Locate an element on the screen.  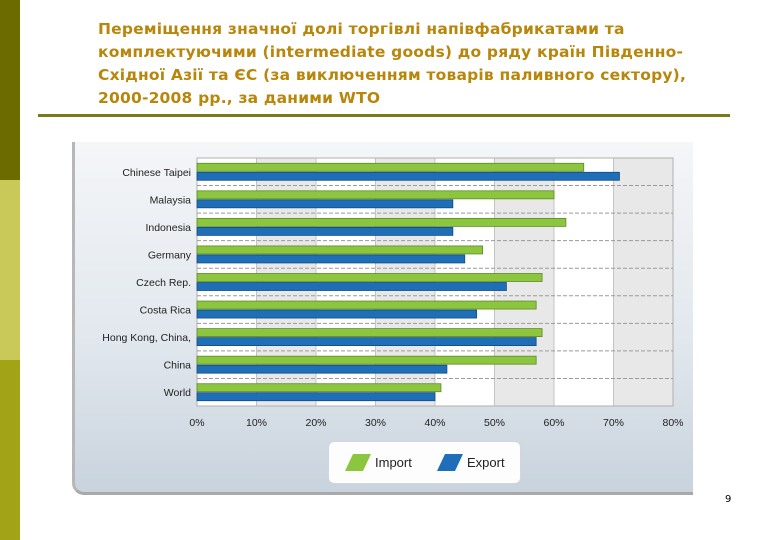
accent-strip-bottom is located at coordinates (10, 450).